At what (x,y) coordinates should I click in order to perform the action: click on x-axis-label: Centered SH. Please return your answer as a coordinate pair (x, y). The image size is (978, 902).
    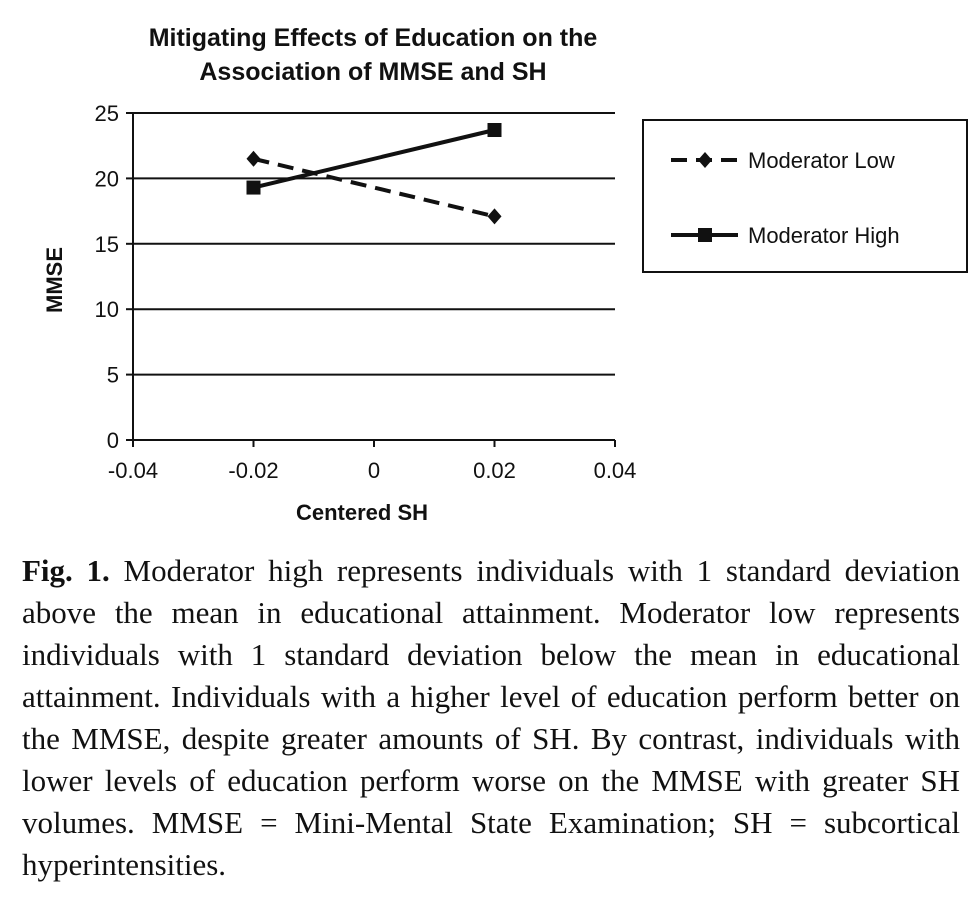
    Looking at the image, I should click on (362, 512).